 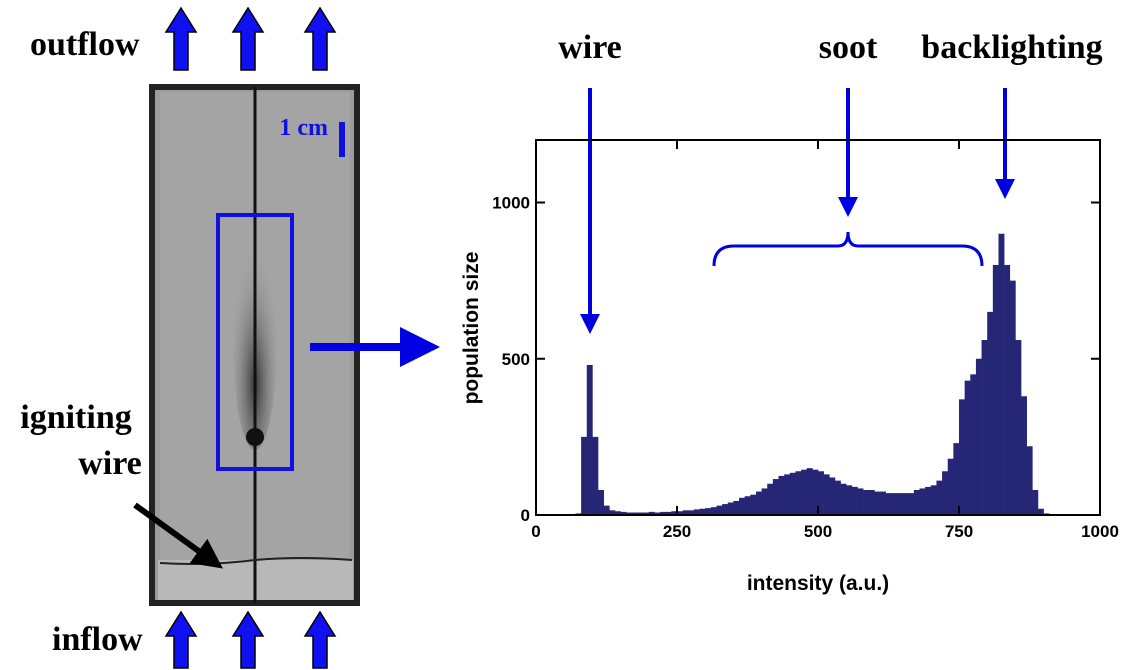 I want to click on label: wire, so click(x=110, y=463).